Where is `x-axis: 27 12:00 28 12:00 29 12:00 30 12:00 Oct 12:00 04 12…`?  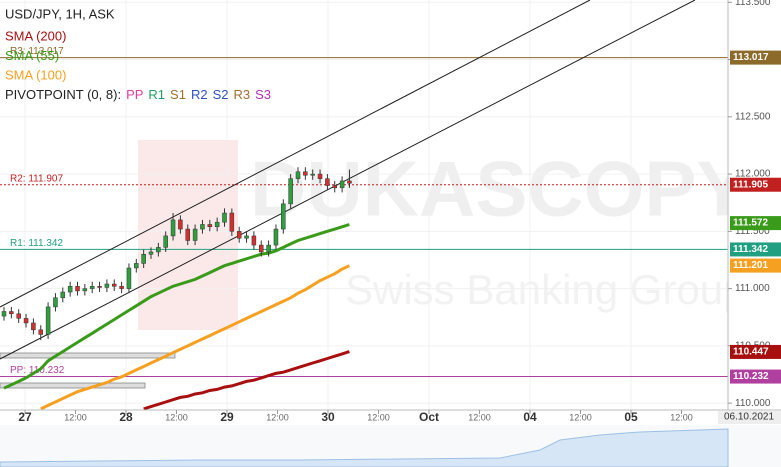 x-axis: 27 12:00 28 12:00 29 12:00 30 12:00 Oct 12:00 04 12… is located at coordinates (355, 417).